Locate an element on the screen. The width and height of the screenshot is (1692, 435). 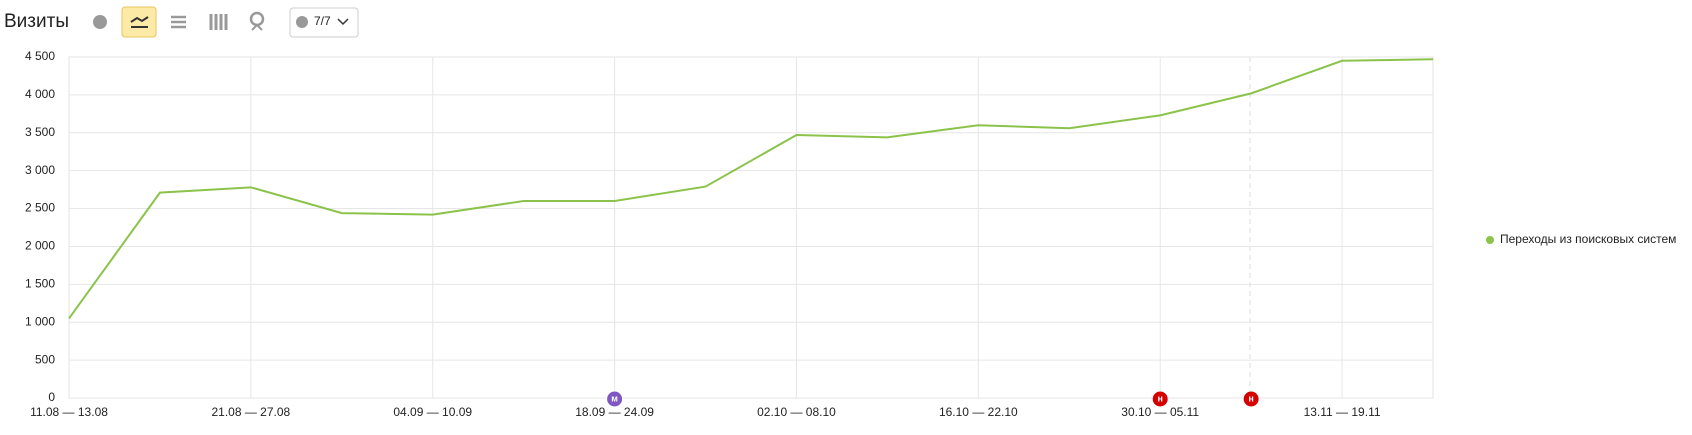
map-button is located at coordinates (257, 21).